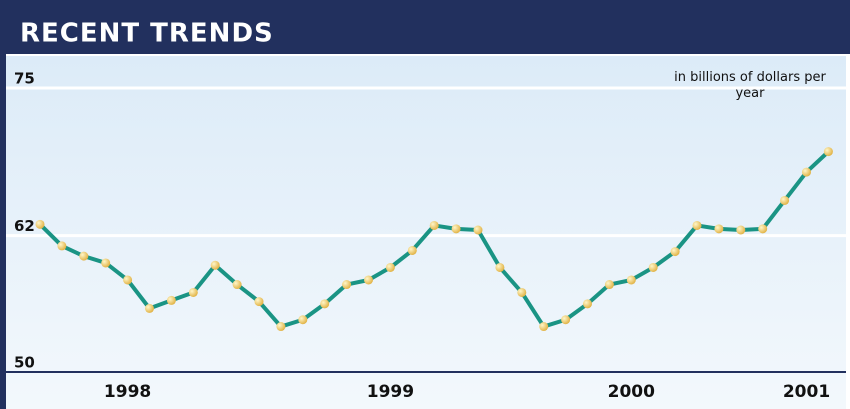 This screenshot has height=409, width=850. Describe the element at coordinates (3, 231) in the screenshot. I see `left-border` at that location.